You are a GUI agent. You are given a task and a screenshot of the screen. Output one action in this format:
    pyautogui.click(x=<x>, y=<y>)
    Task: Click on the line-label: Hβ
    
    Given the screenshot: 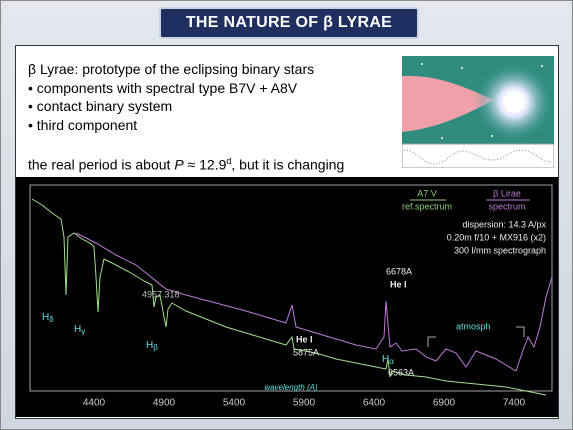 What is the action you would take?
    pyautogui.click(x=152, y=346)
    